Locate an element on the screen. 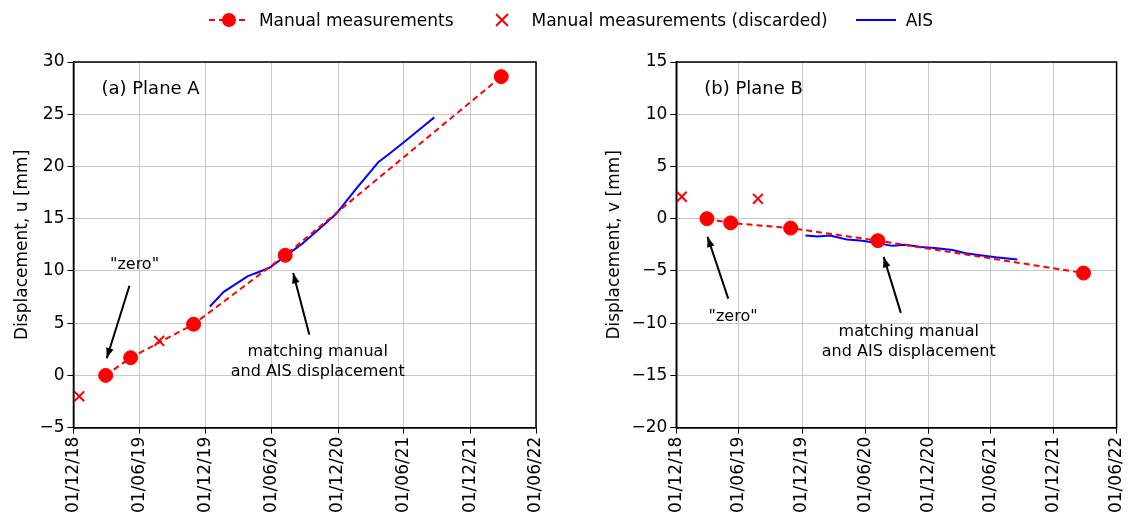  text: (b) Plane B is located at coordinates (753, 87).